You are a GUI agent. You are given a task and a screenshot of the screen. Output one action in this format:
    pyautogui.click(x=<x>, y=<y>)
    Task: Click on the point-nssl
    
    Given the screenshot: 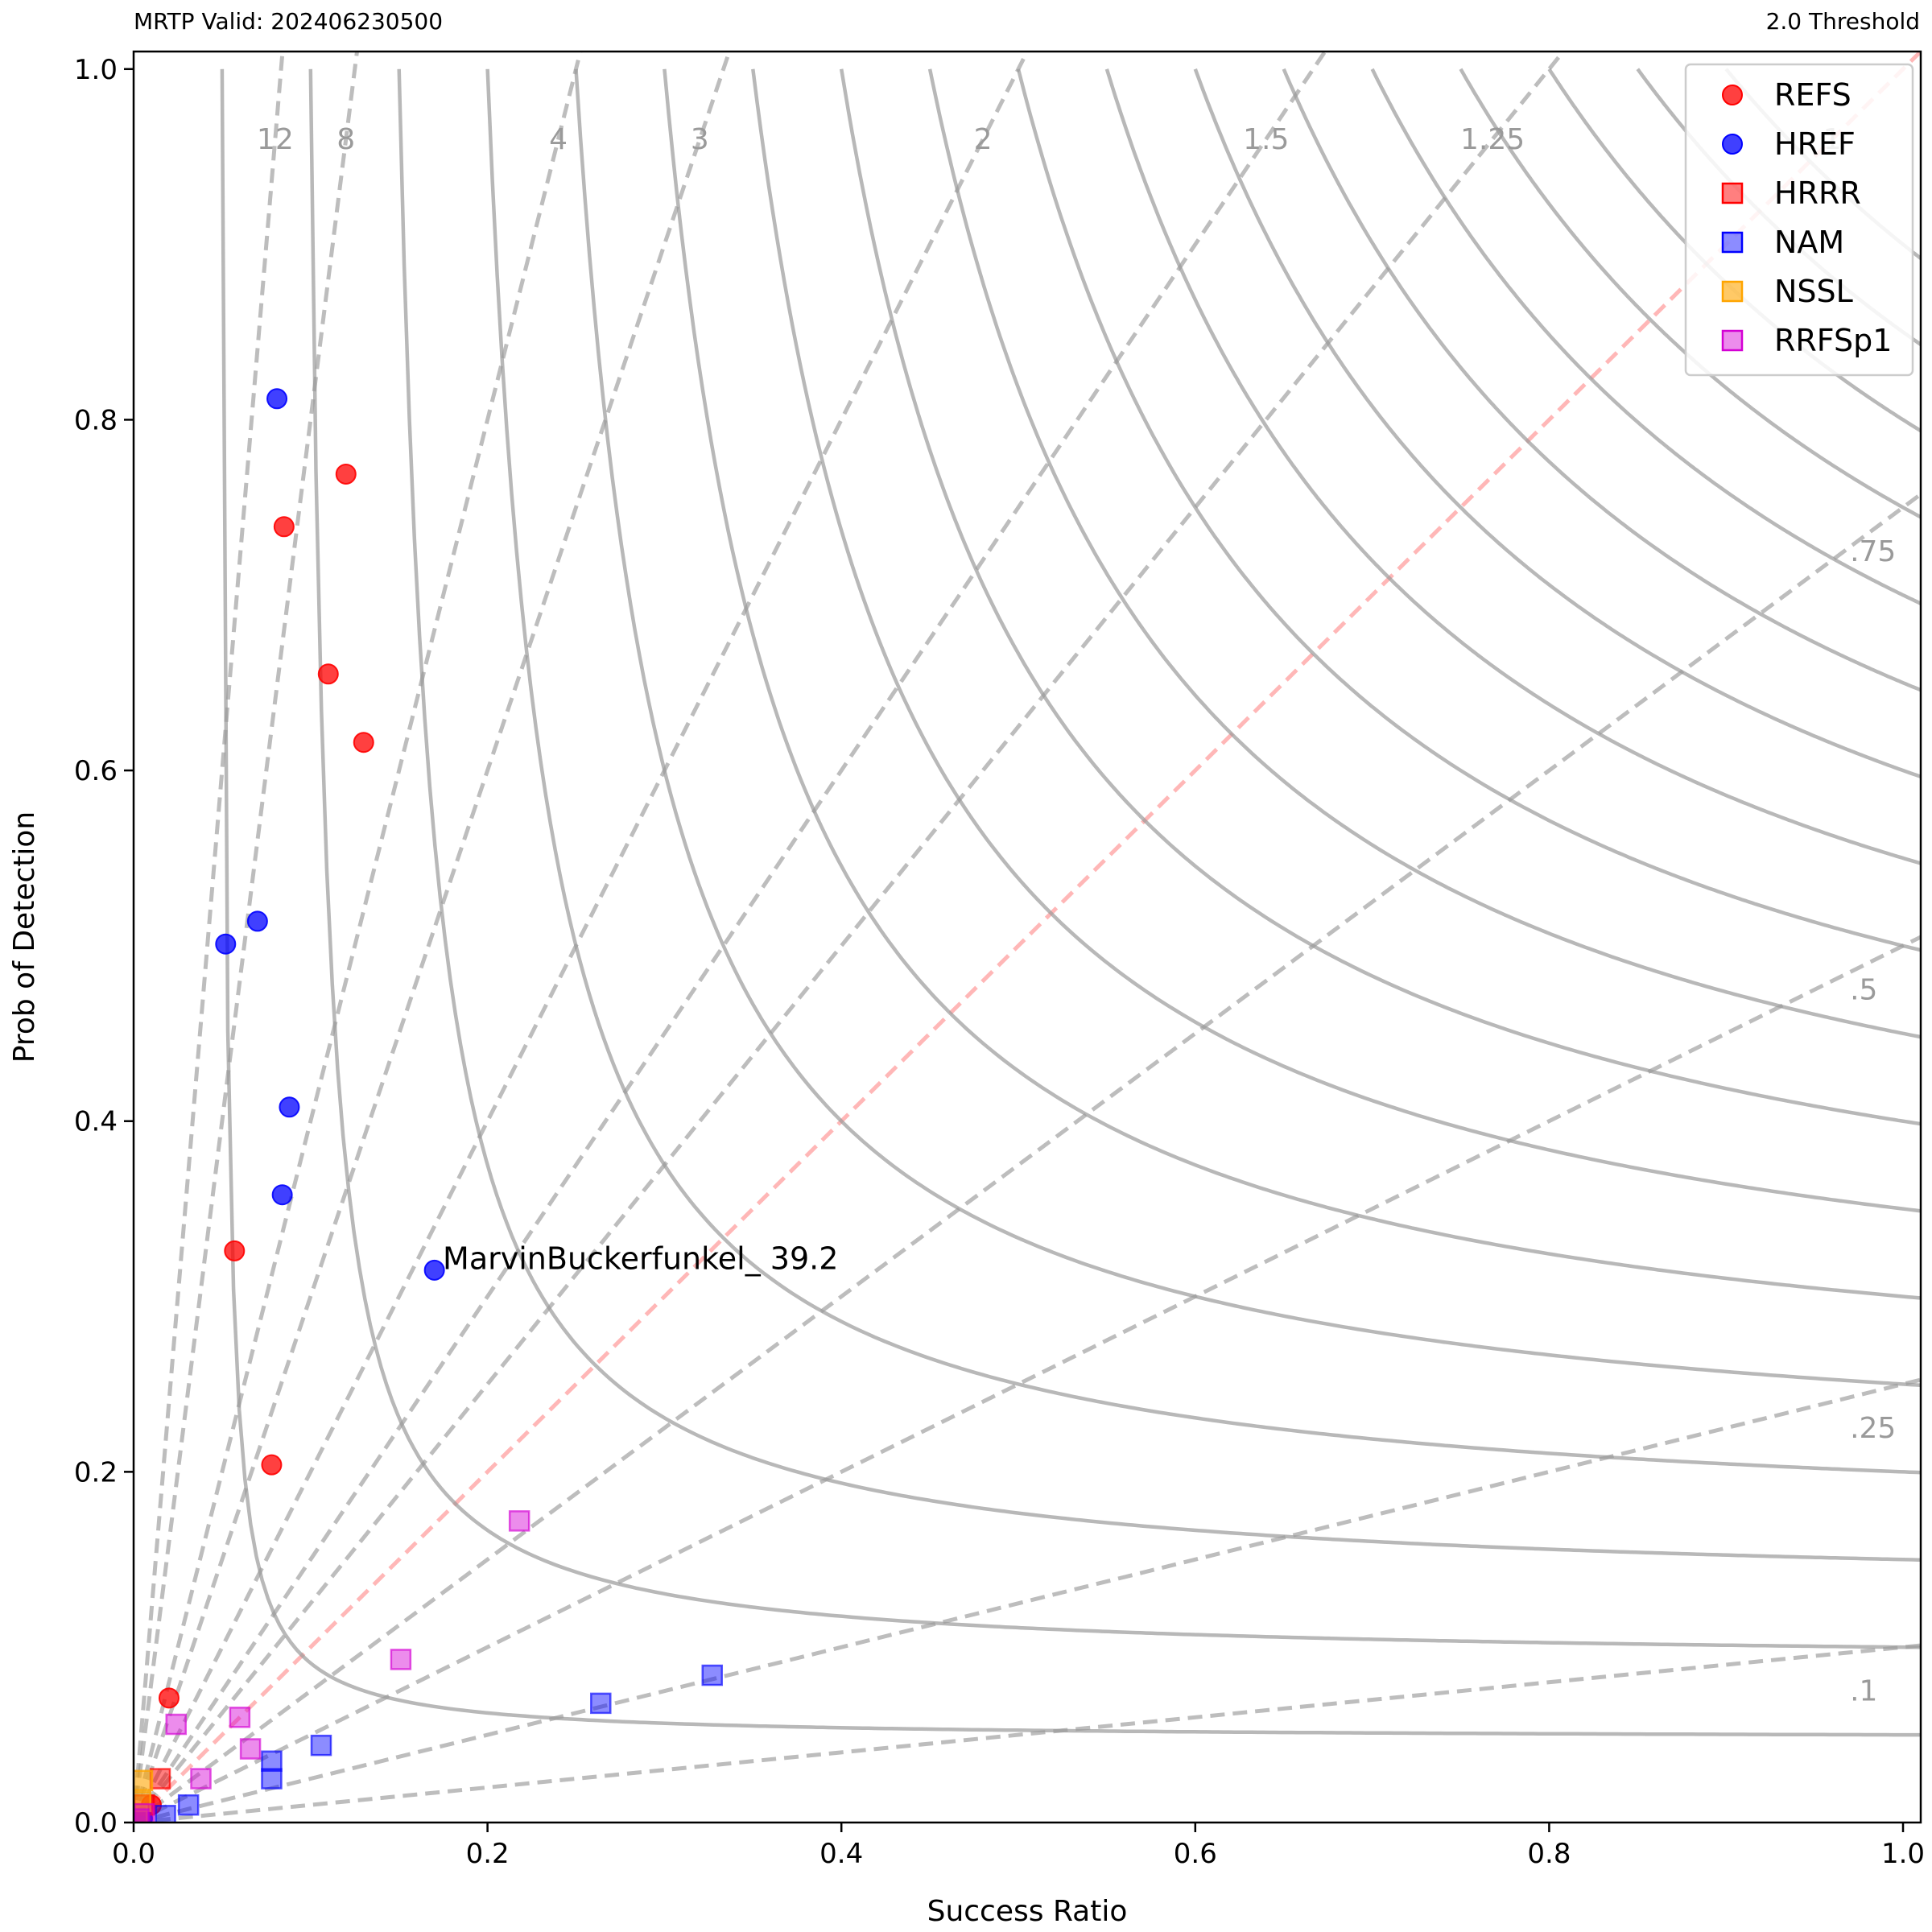 What is the action you would take?
    pyautogui.click(x=144, y=1780)
    